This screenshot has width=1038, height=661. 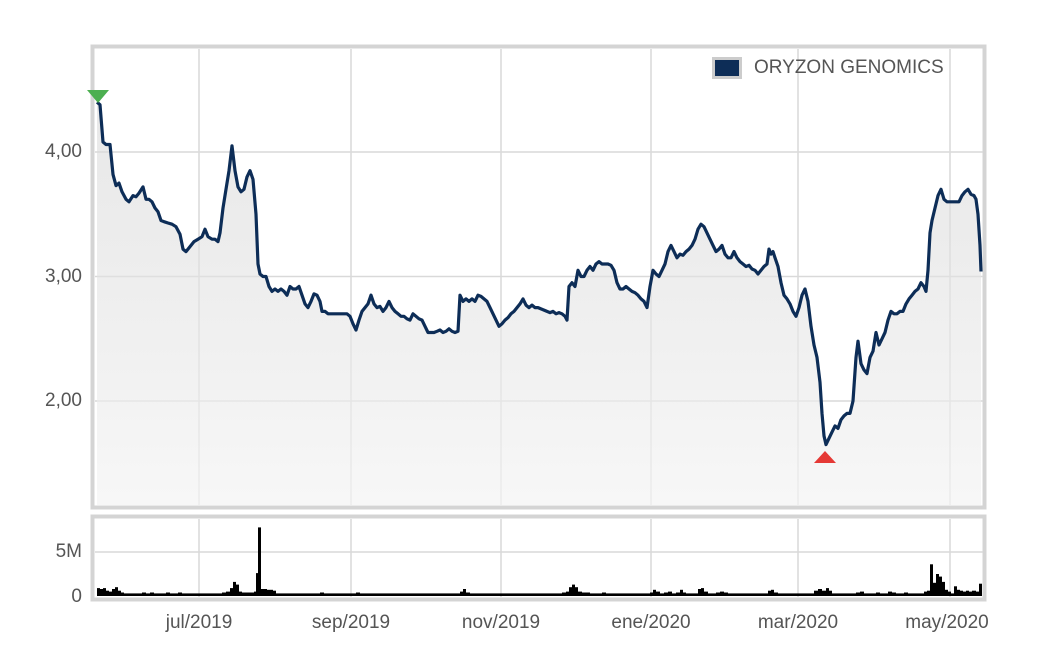 What do you see at coordinates (199, 622) in the screenshot?
I see `x-axis-label-jul-2019: jul/2019` at bounding box center [199, 622].